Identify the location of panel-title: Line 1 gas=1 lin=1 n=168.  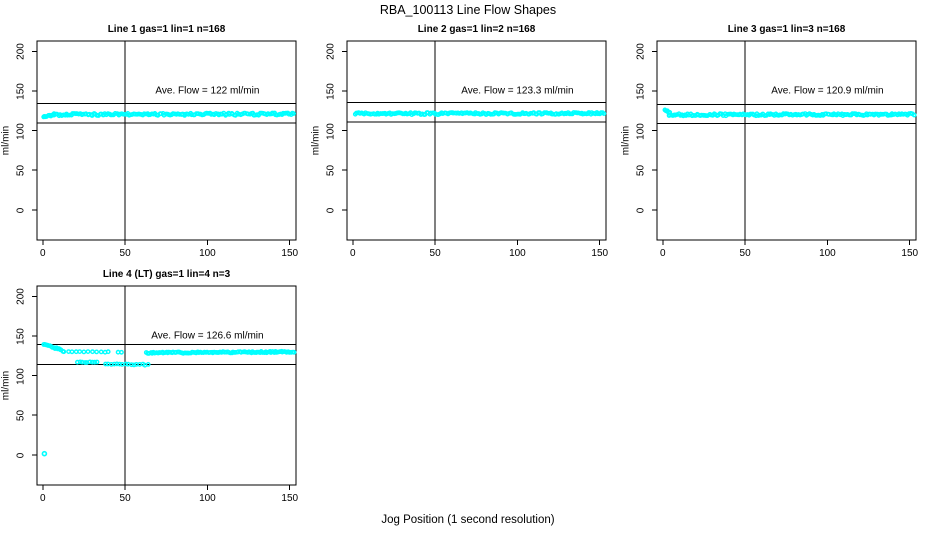
(166, 29).